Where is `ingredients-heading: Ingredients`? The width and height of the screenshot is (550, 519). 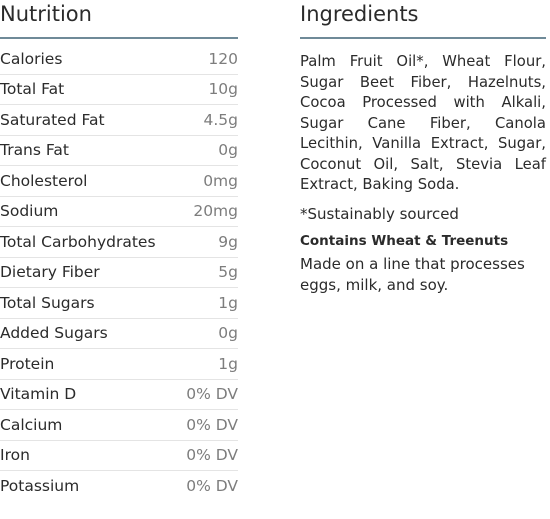
ingredients-heading: Ingredients is located at coordinates (423, 20).